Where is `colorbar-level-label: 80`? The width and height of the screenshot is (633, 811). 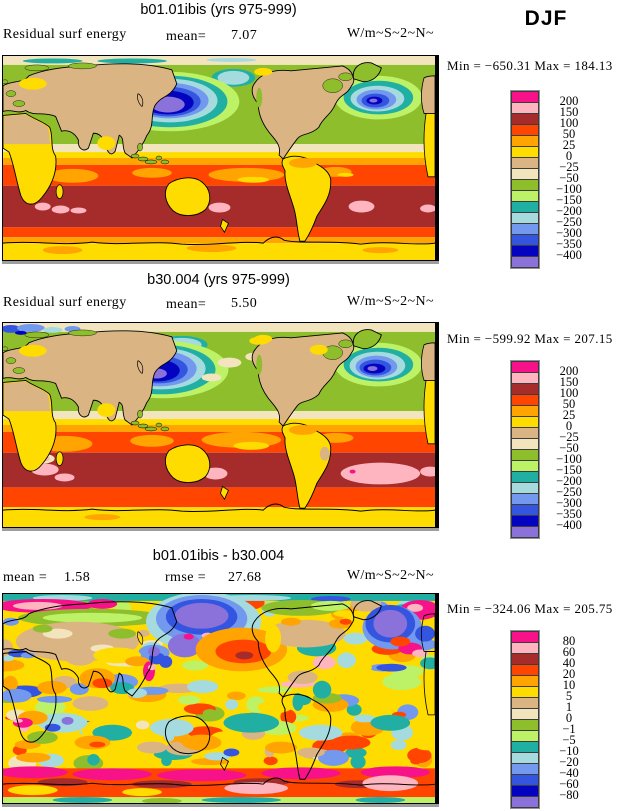
colorbar-level-label: 80 is located at coordinates (569, 641).